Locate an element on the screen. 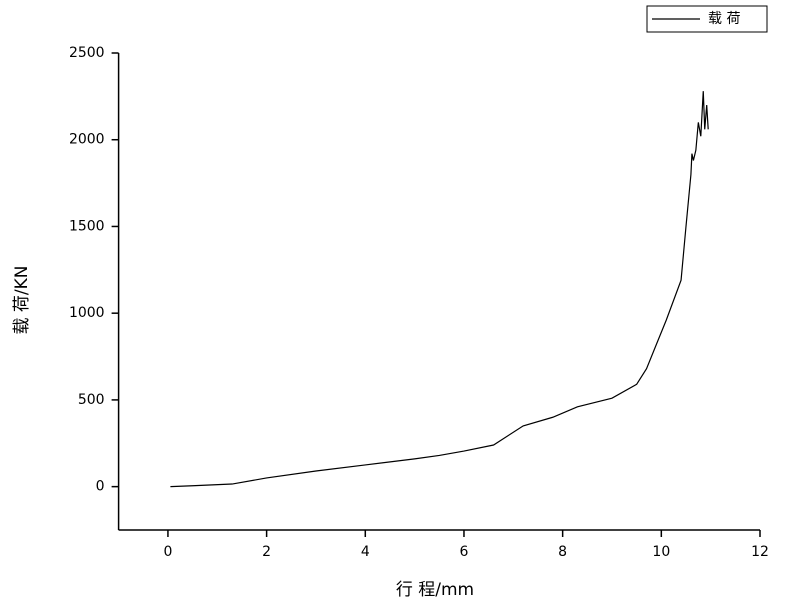 This screenshot has width=797, height=614. x-tick-label: 8 is located at coordinates (562, 552).